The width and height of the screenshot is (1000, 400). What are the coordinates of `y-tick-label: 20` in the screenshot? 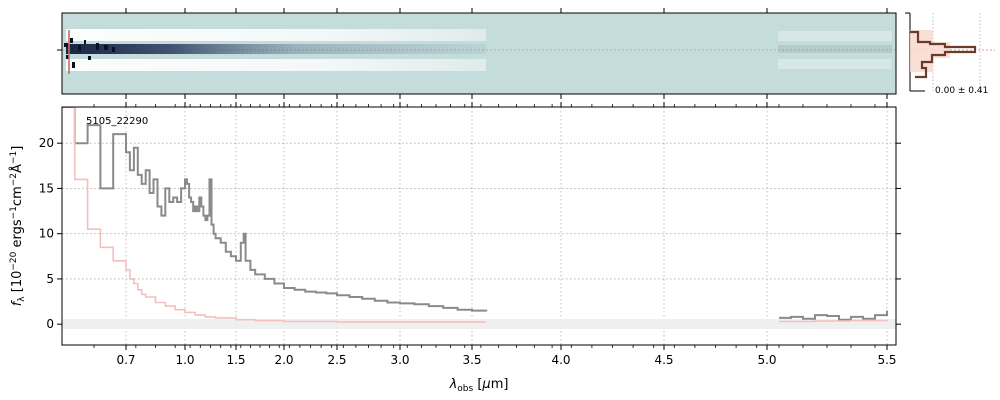 It's located at (46, 143).